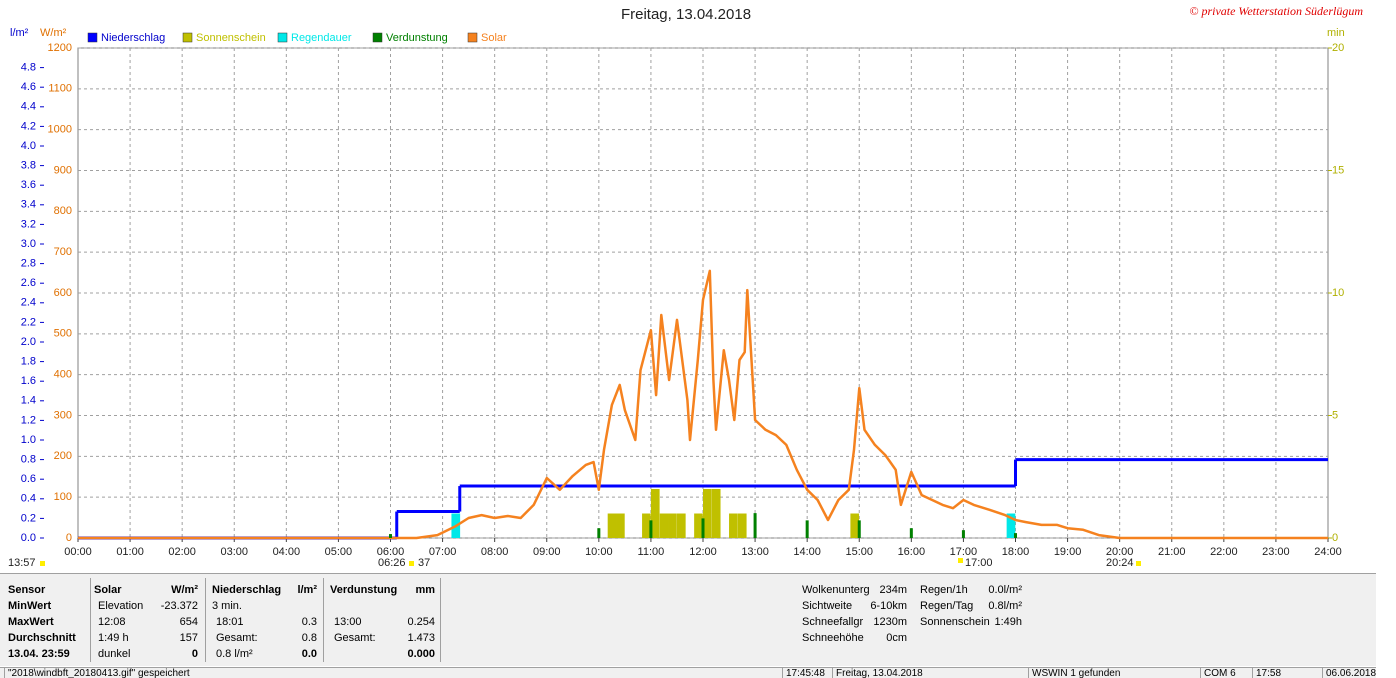  I want to click on y2-tick-label: 4.8, so click(28, 68).